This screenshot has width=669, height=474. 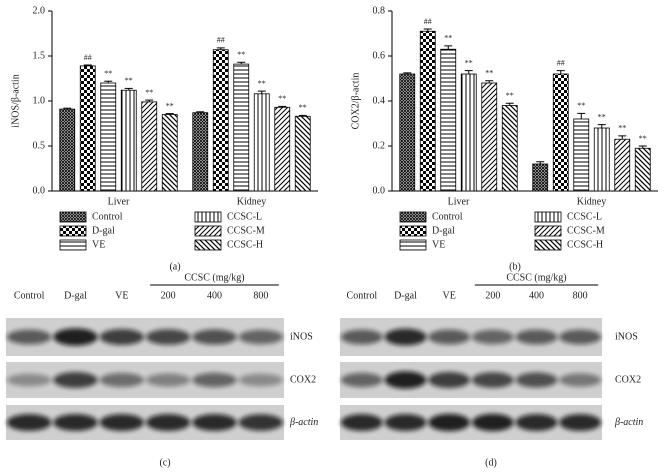 What do you see at coordinates (580, 295) in the screenshot?
I see `dose-label: 800` at bounding box center [580, 295].